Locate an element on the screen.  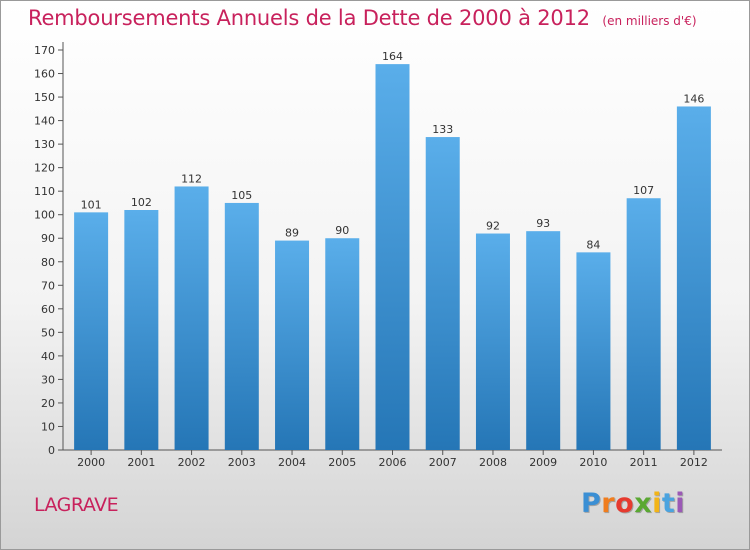
x-tick-label: 2004 is located at coordinates (292, 462).